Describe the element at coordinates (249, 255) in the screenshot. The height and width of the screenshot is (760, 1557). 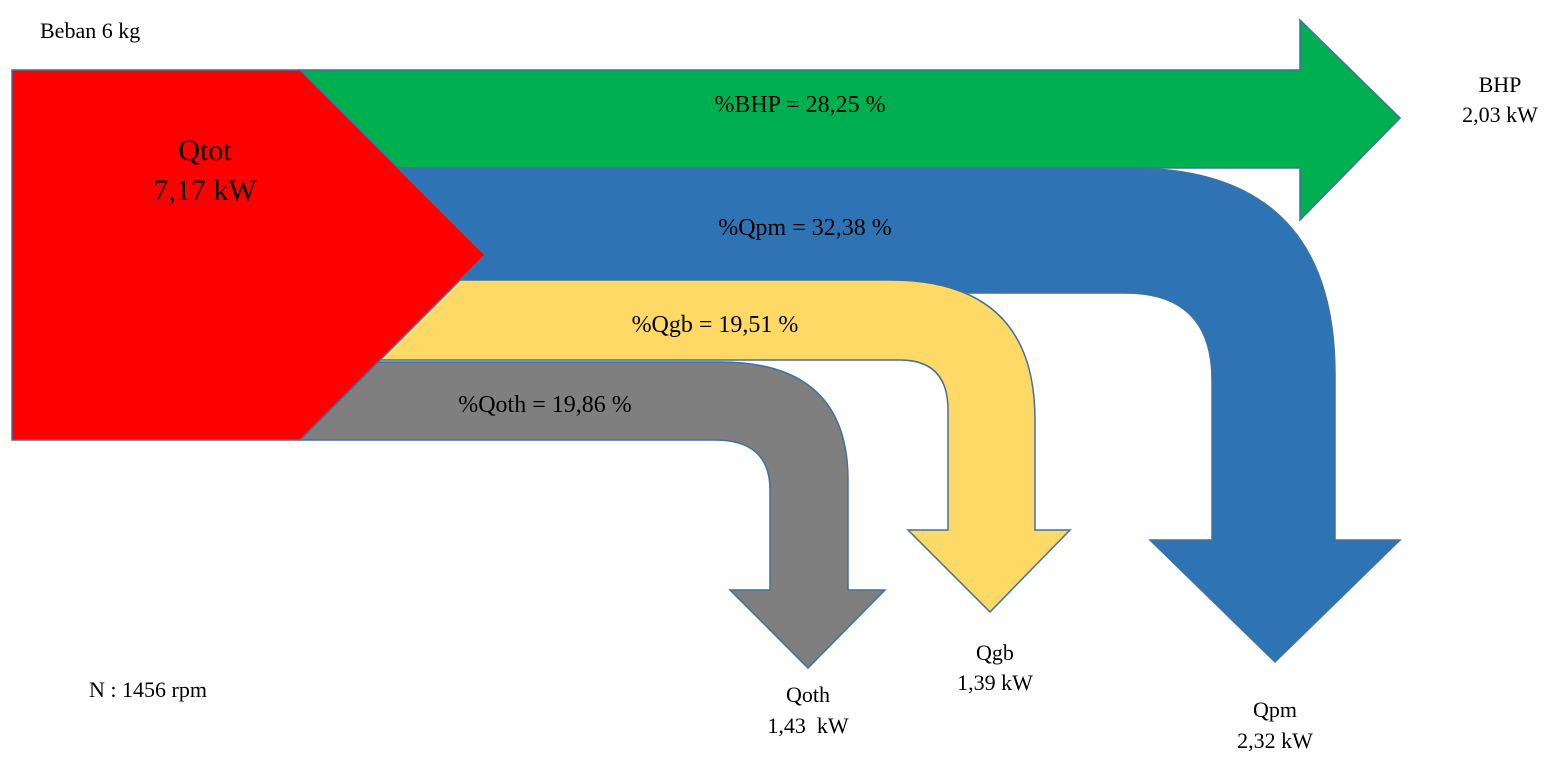
I see `source-qtot` at that location.